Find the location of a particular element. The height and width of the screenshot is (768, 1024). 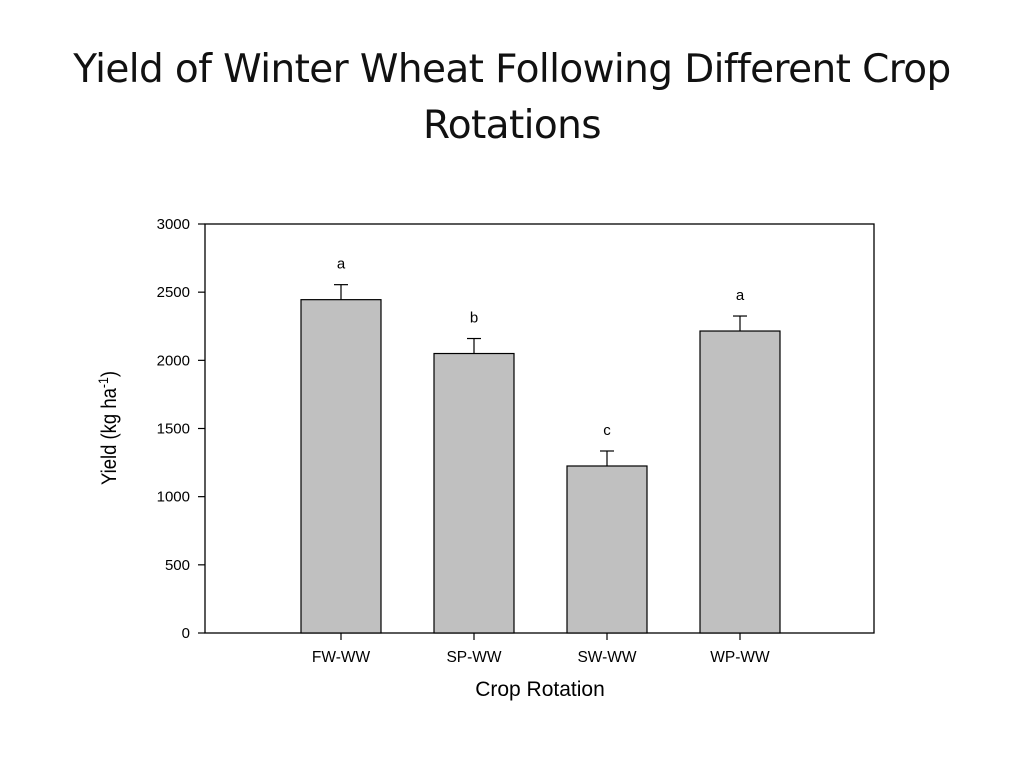

significance-label: c is located at coordinates (607, 430).